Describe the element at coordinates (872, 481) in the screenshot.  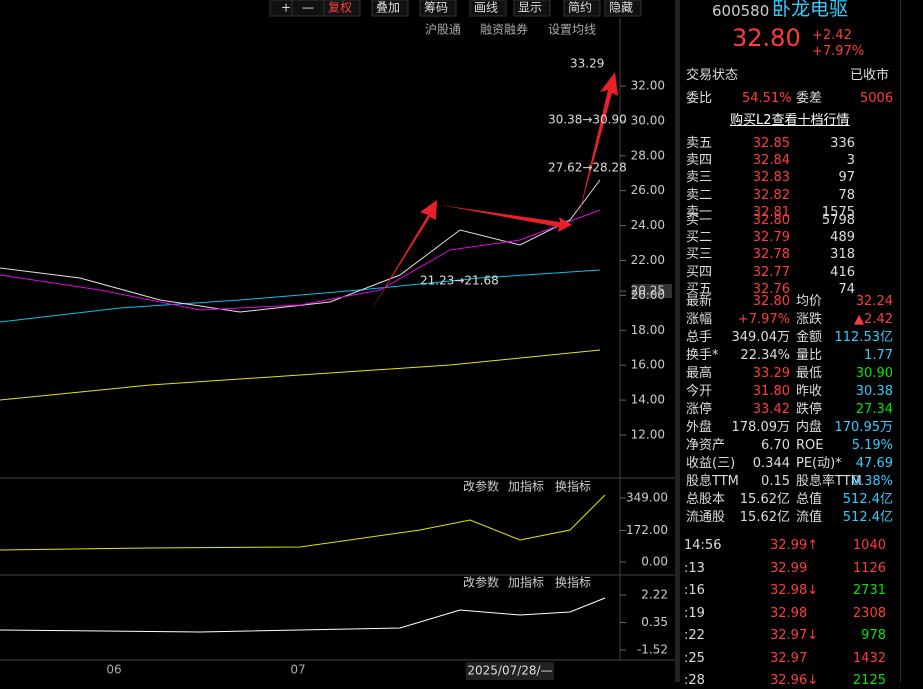
I see `stat-value: 0.38%` at that location.